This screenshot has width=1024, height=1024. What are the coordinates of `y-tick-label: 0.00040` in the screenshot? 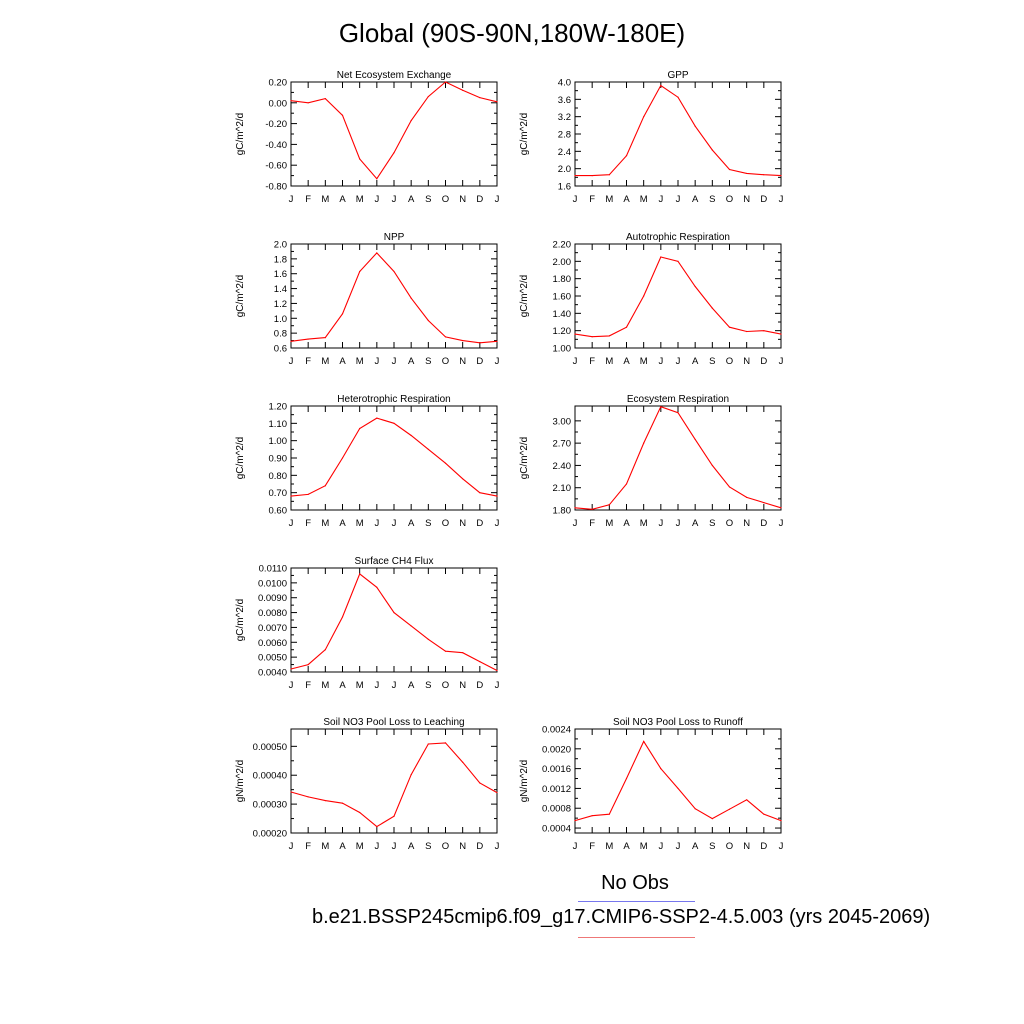 It's located at (270, 776).